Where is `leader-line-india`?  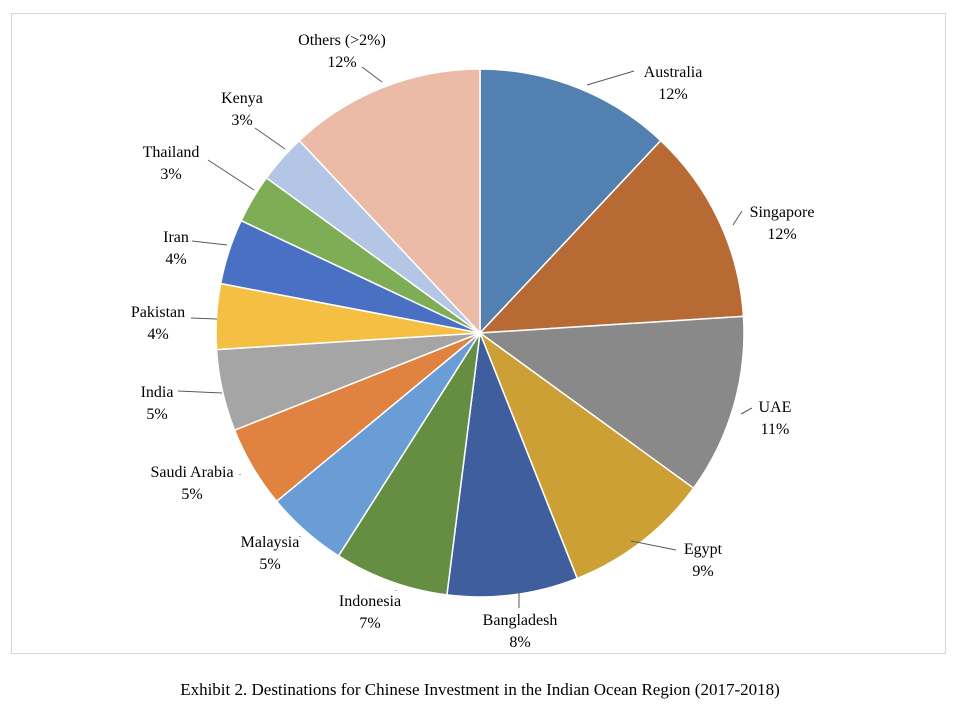 leader-line-india is located at coordinates (200, 392).